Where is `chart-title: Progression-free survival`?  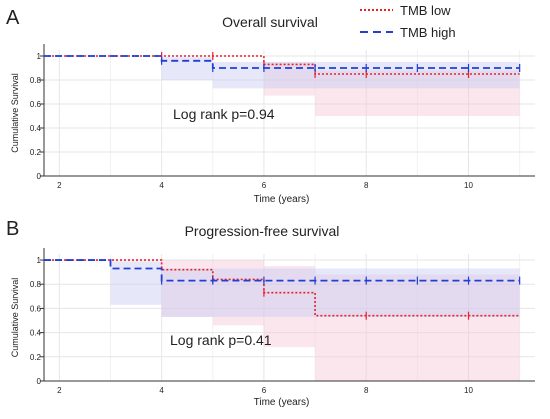
chart-title: Progression-free survival is located at coordinates (262, 231).